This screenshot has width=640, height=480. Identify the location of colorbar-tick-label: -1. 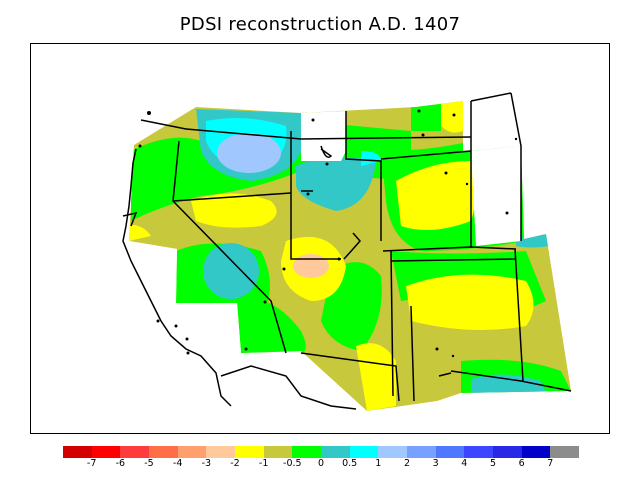
(263, 463).